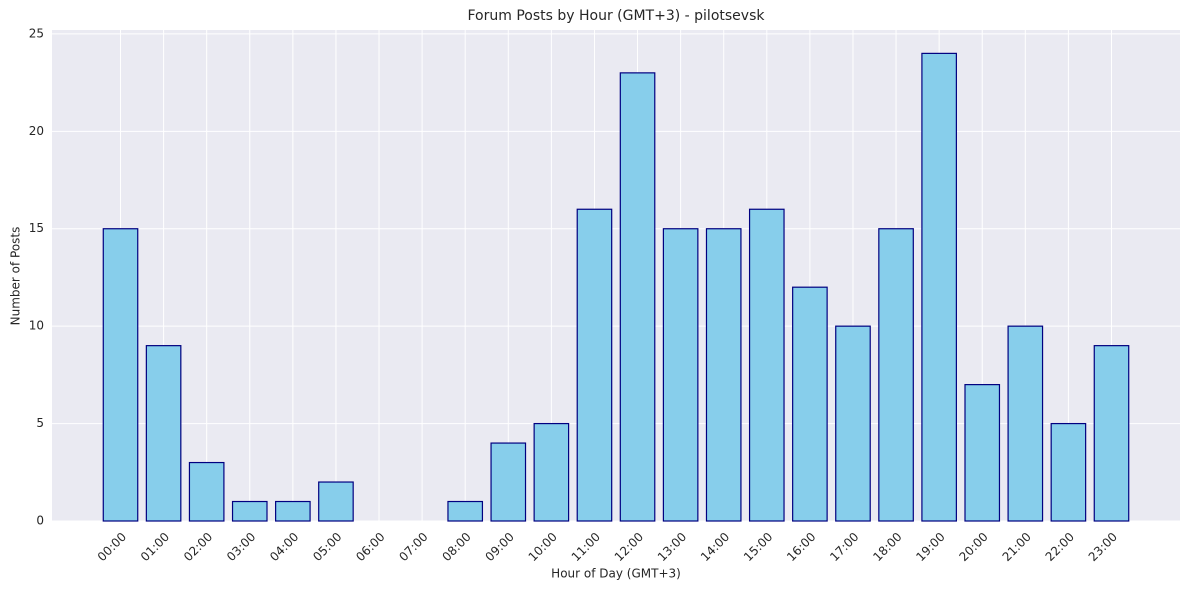 This screenshot has width=1189, height=590. What do you see at coordinates (456, 547) in the screenshot?
I see `x-tick-label: 08:00` at bounding box center [456, 547].